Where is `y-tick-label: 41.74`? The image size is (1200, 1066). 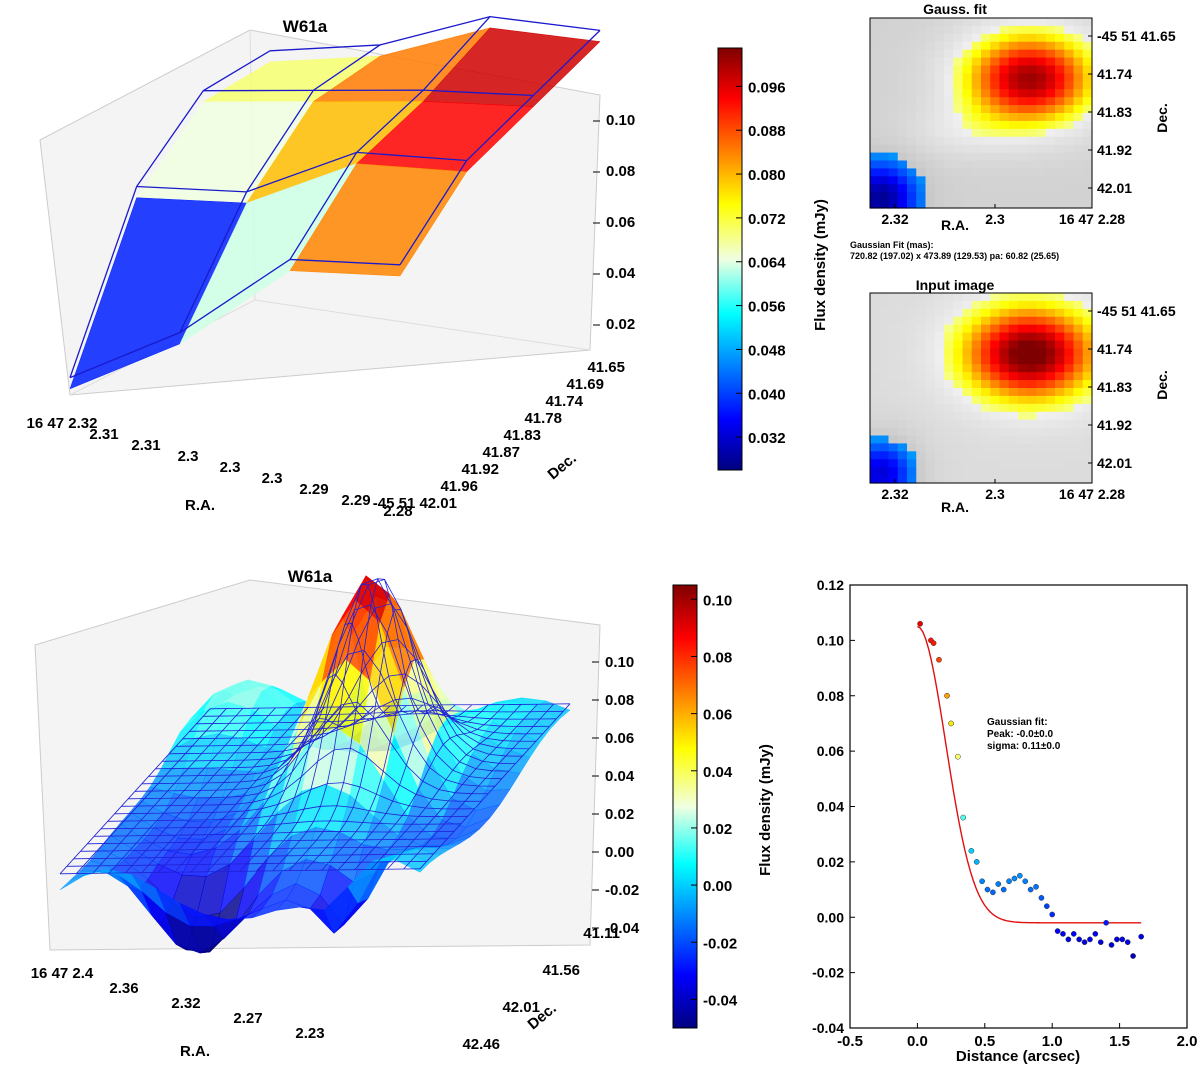
y-tick-label: 41.74 is located at coordinates (564, 401).